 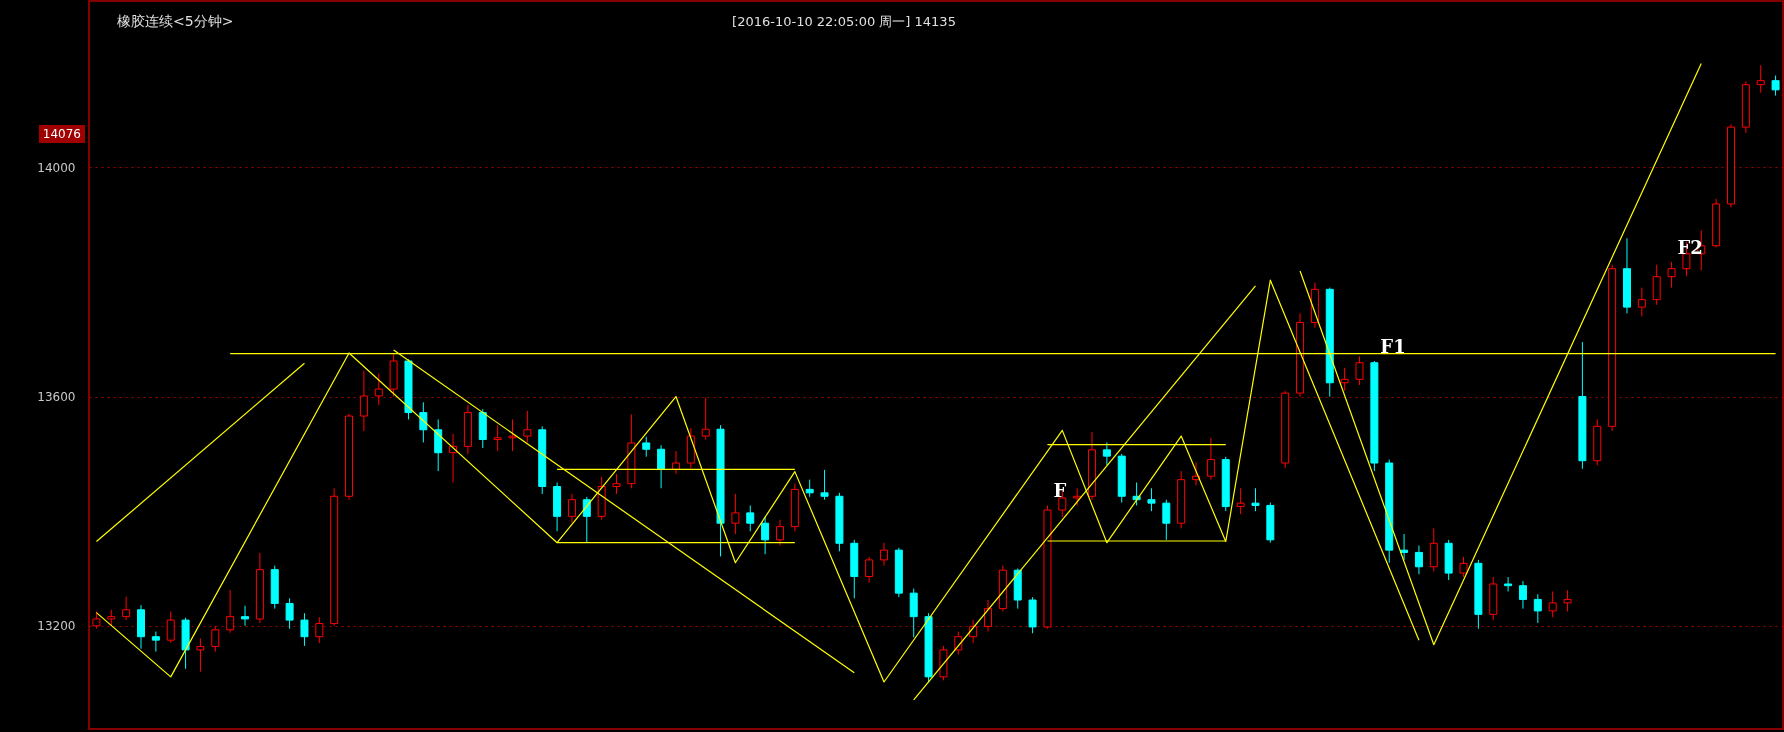 What do you see at coordinates (56, 626) in the screenshot?
I see `y-tick-label: 13200` at bounding box center [56, 626].